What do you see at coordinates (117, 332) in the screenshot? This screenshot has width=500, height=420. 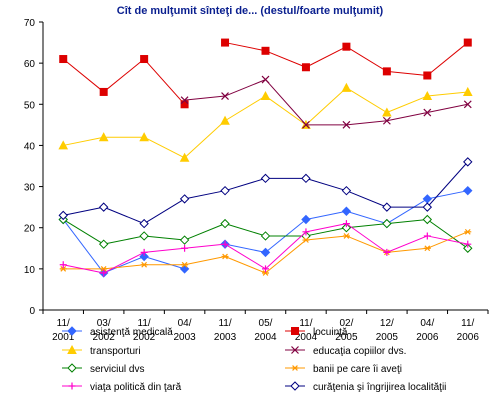 I see `legend-item: asistenţă medicală` at bounding box center [117, 332].